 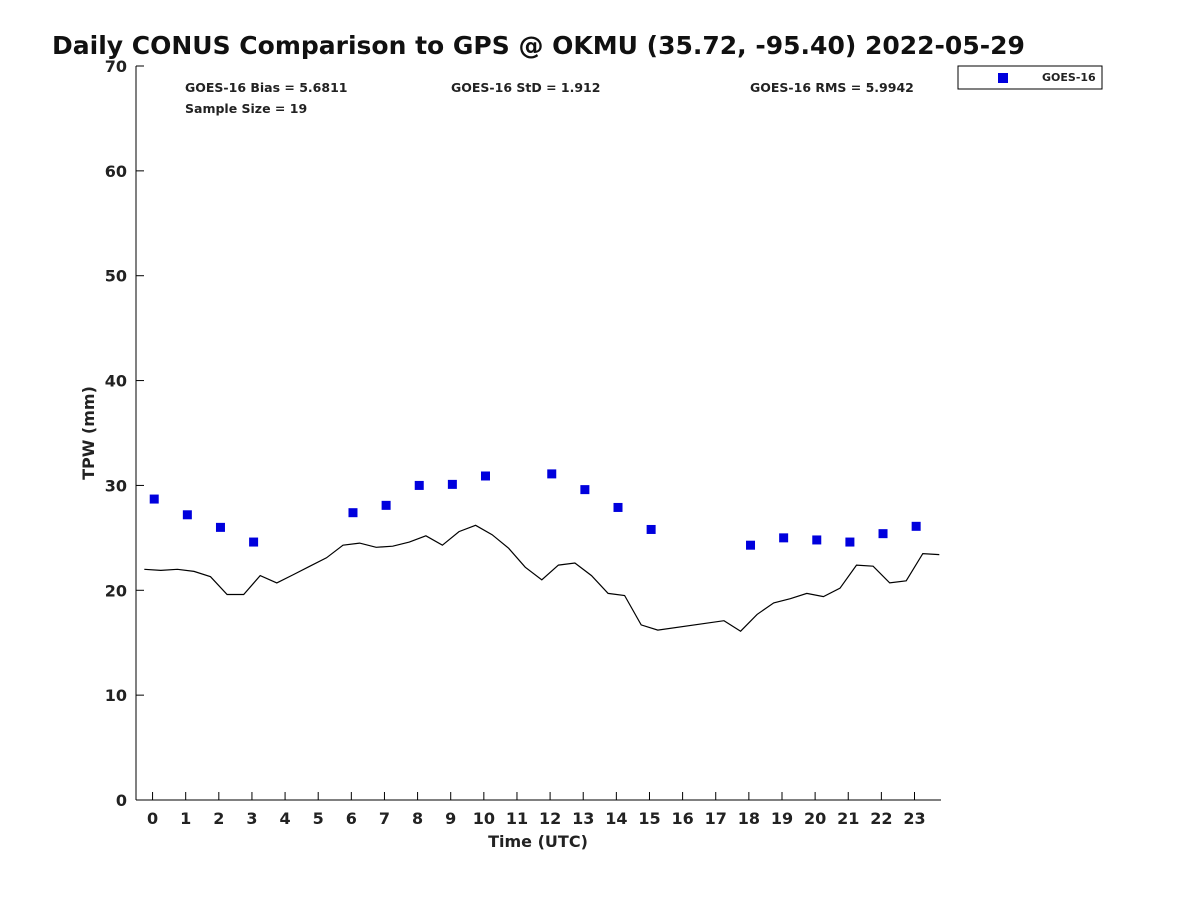 What do you see at coordinates (525, 87) in the screenshot?
I see `stat-std: GOES-16 StD = 1.912` at bounding box center [525, 87].